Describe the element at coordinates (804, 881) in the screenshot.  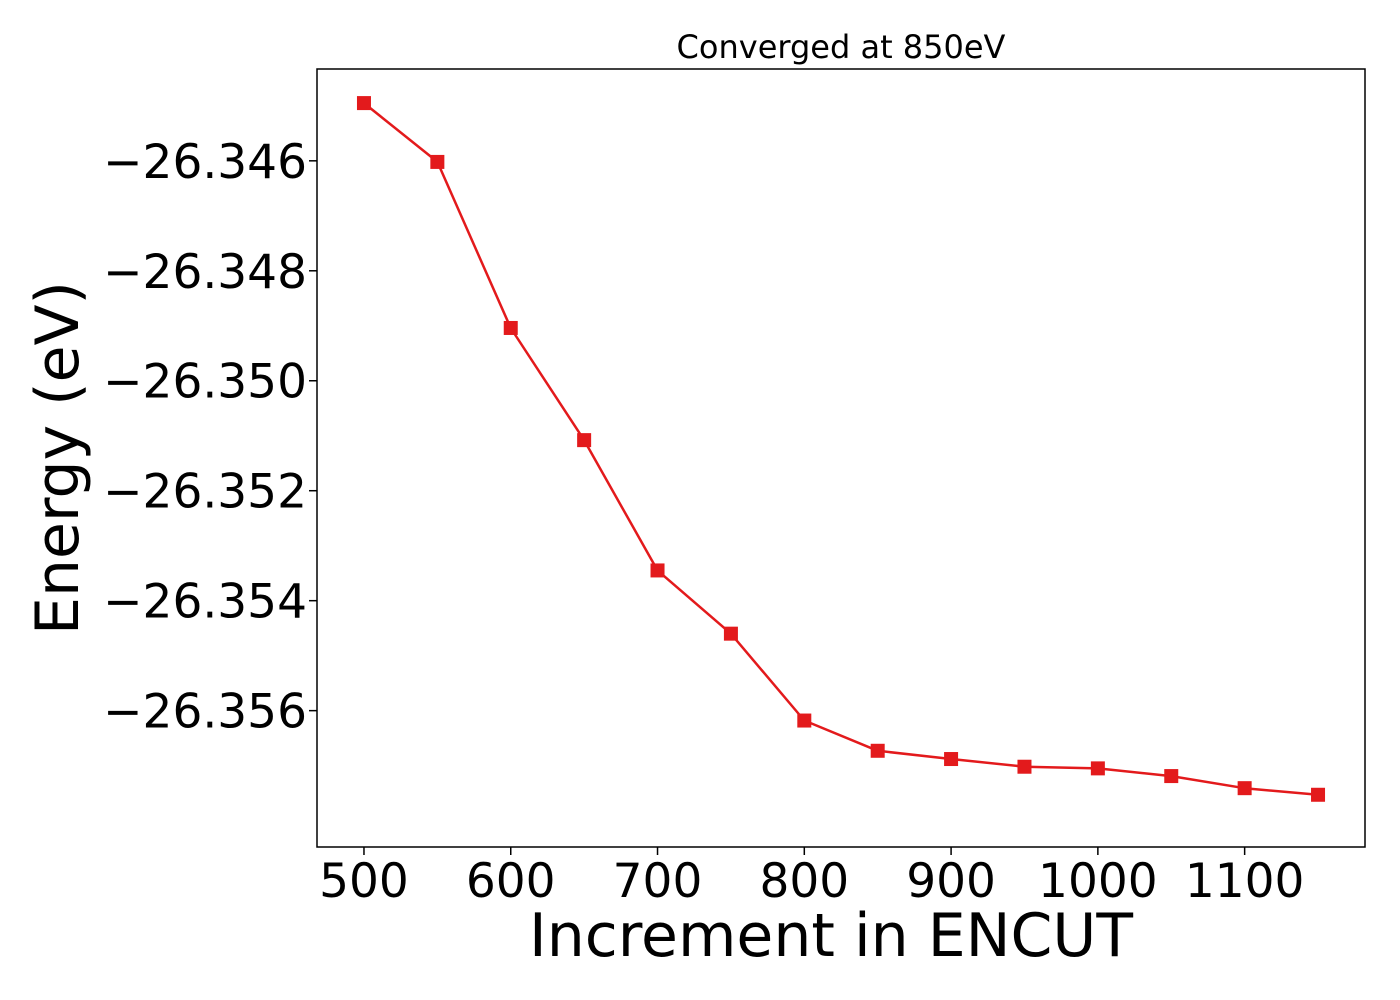
I see `x-tick-label: 800` at that location.